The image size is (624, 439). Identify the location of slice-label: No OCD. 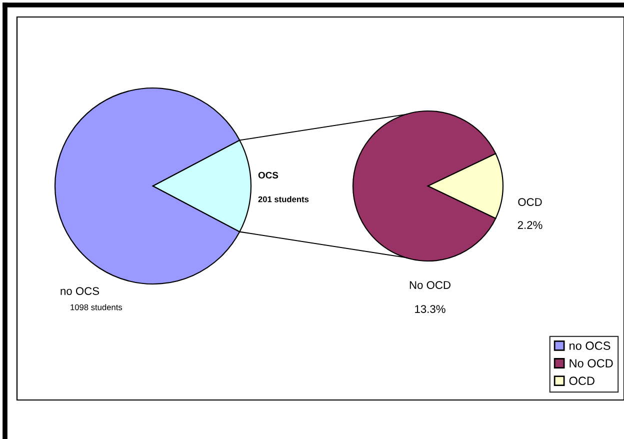
(430, 285).